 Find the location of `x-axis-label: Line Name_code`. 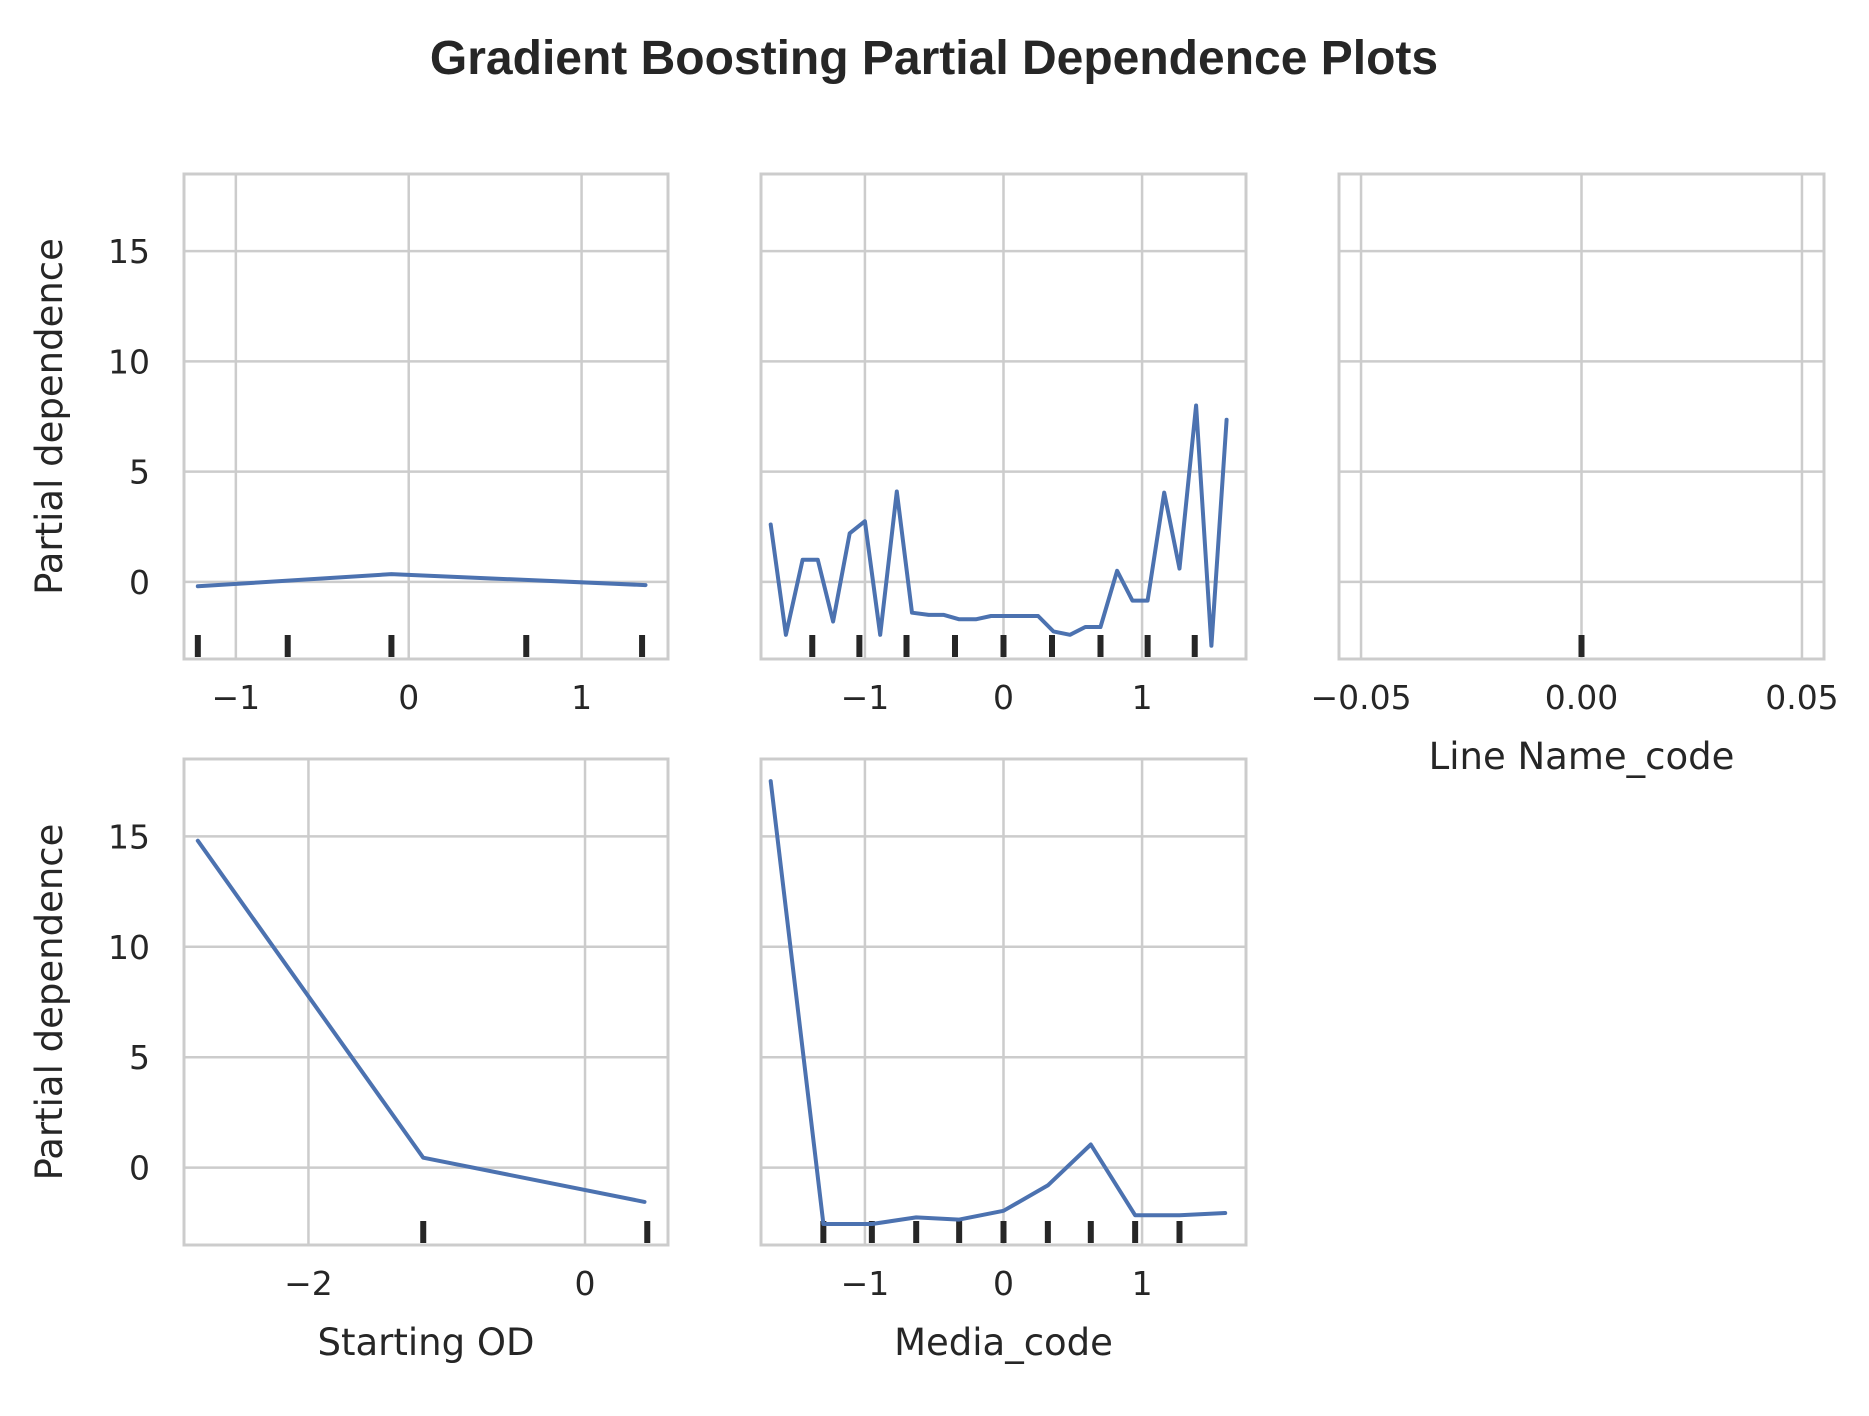

x-axis-label: Line Name_code is located at coordinates (1582, 756).